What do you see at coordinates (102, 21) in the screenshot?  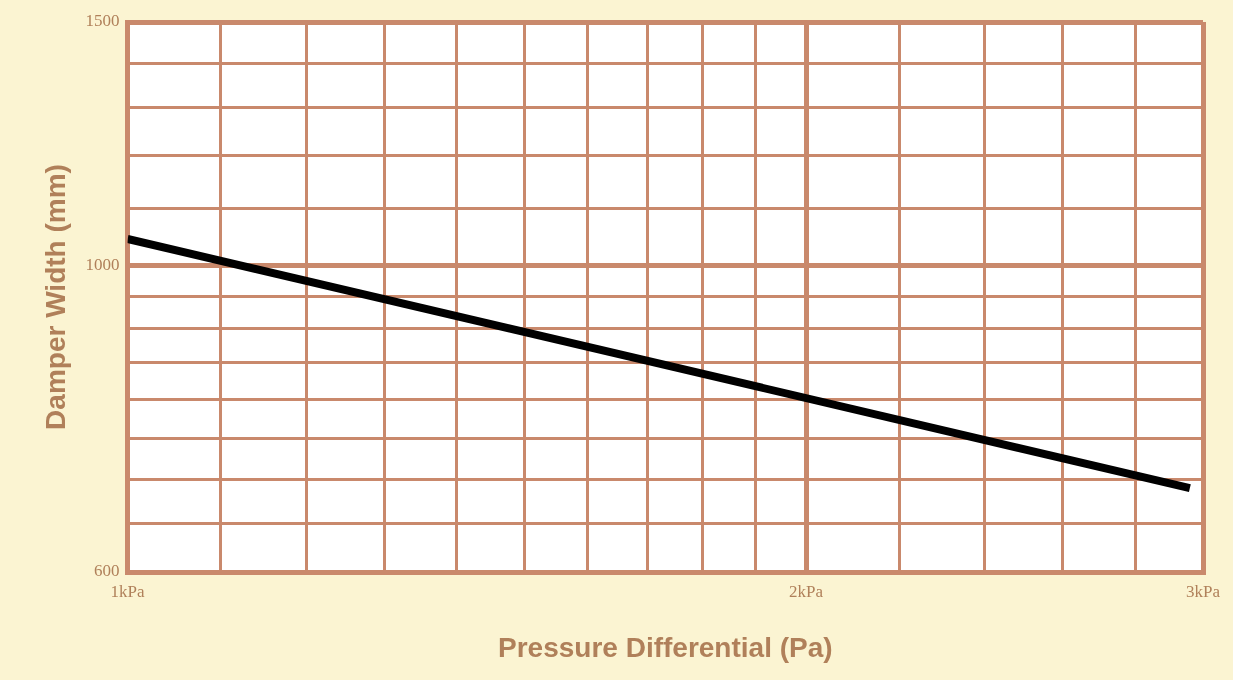 I see `y-tick-label: 1500` at bounding box center [102, 21].